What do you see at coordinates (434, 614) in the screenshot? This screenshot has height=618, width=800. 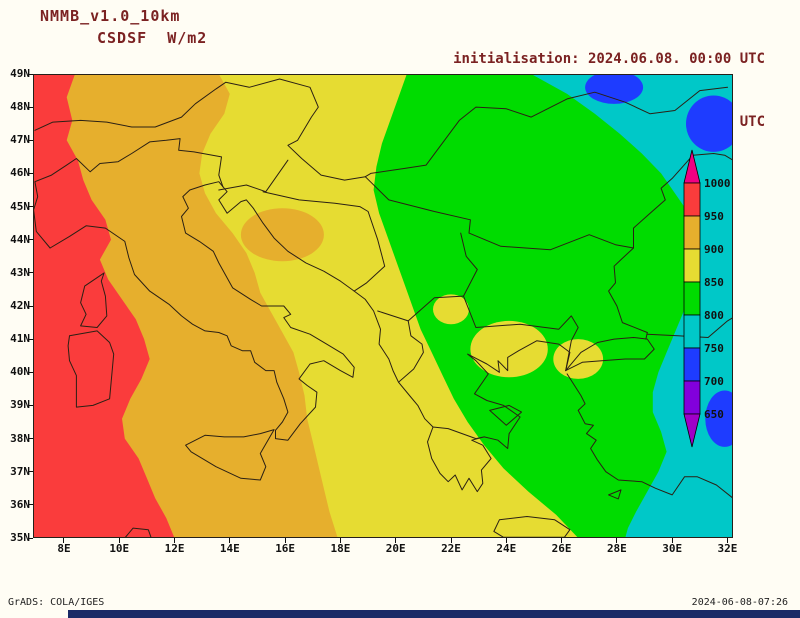 I see `bottom-window-bar` at bounding box center [434, 614].